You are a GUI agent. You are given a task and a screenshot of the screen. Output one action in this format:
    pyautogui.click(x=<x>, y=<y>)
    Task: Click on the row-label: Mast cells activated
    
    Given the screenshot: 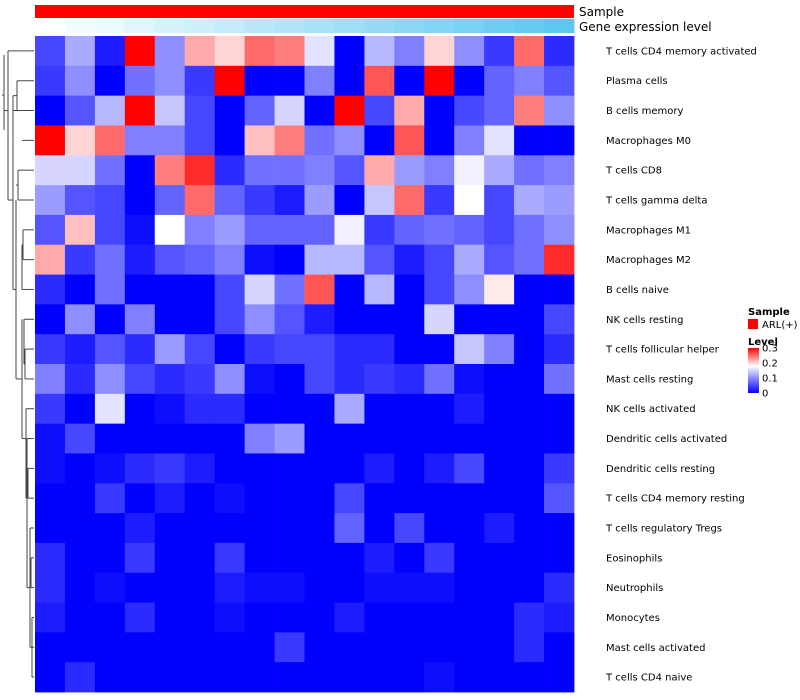 What is the action you would take?
    pyautogui.click(x=655, y=648)
    